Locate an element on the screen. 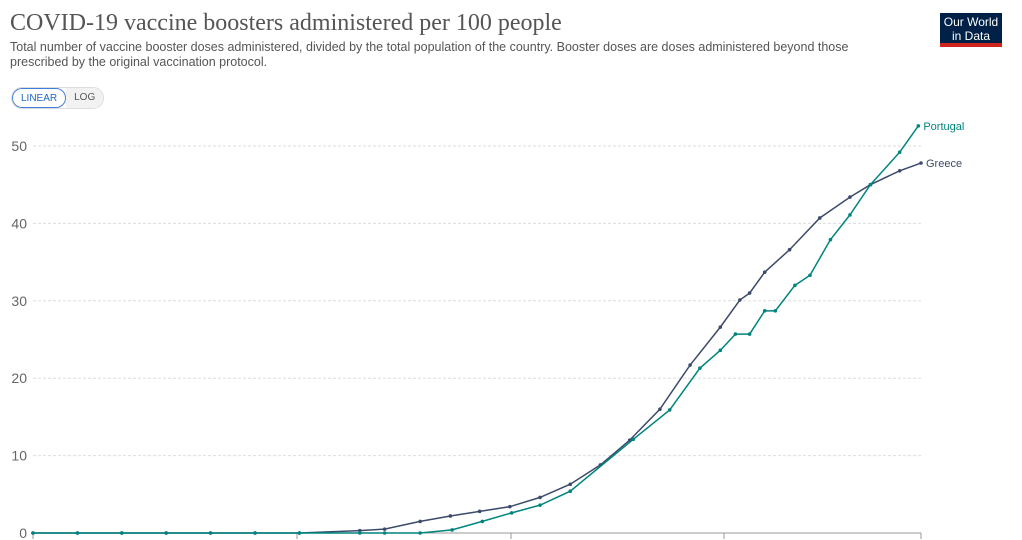  scale-toggle: LINEAR LOG is located at coordinates (58, 98).